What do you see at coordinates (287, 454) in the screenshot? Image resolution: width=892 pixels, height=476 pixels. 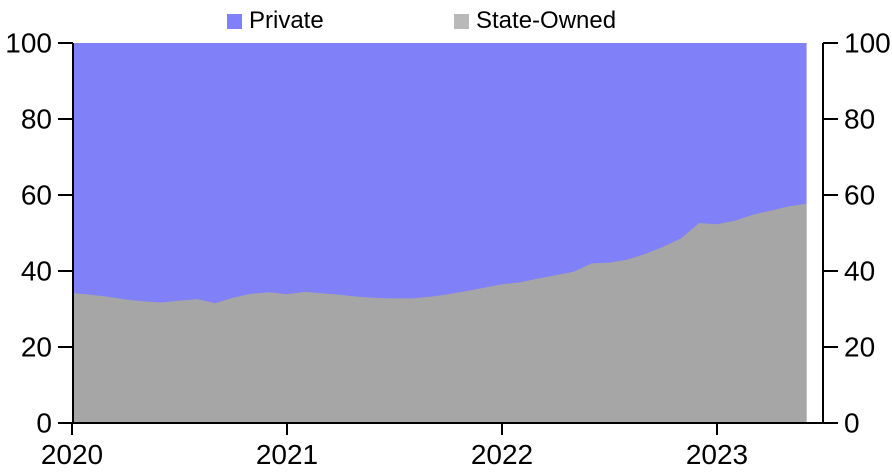 I see `x-tick-label: 2021` at bounding box center [287, 454].